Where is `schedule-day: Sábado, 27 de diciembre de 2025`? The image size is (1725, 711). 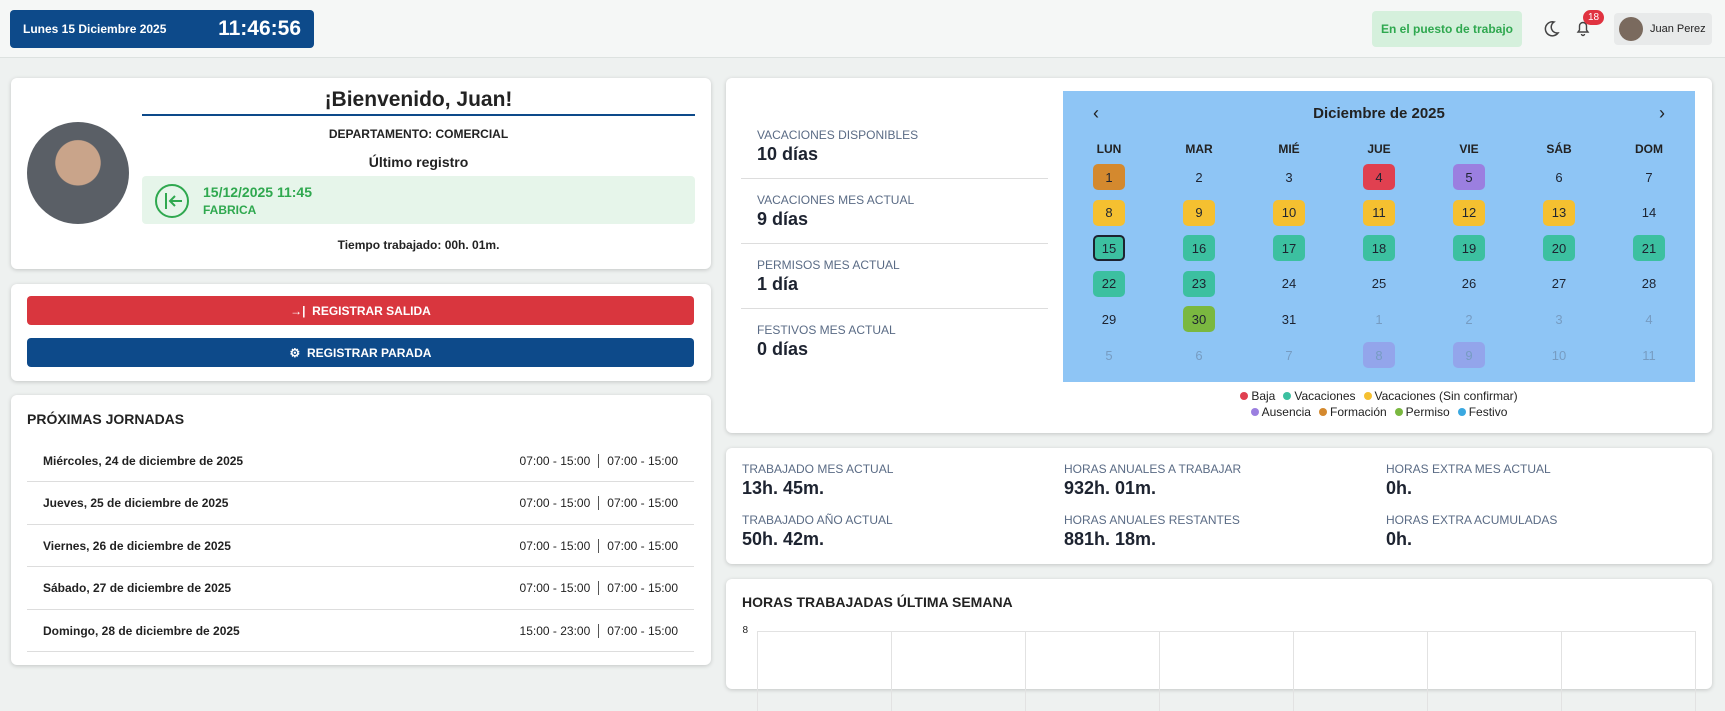
schedule-day: Sábado, 27 de diciembre de 2025 is located at coordinates (137, 588).